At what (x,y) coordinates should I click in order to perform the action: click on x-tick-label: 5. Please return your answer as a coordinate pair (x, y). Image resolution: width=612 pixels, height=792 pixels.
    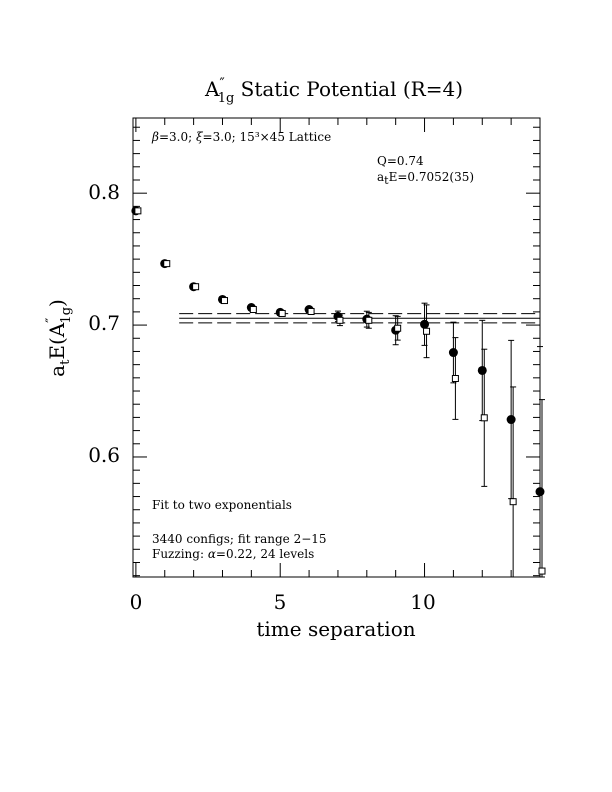
    Looking at the image, I should click on (280, 602).